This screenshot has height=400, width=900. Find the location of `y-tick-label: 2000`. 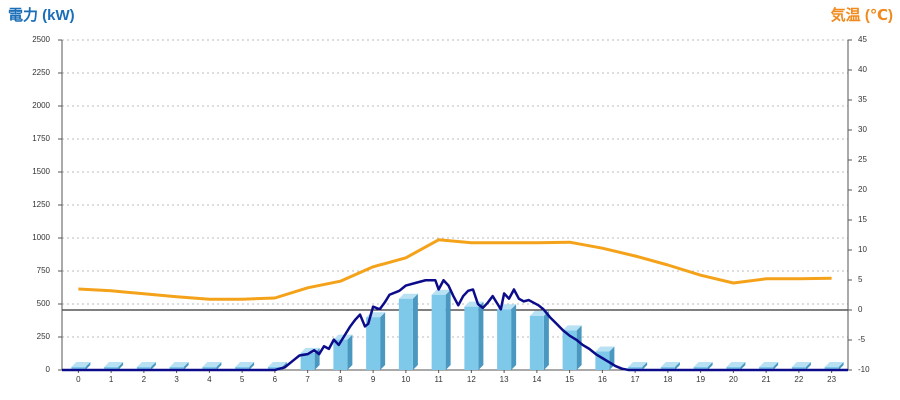

y-tick-label: 2000 is located at coordinates (41, 105).